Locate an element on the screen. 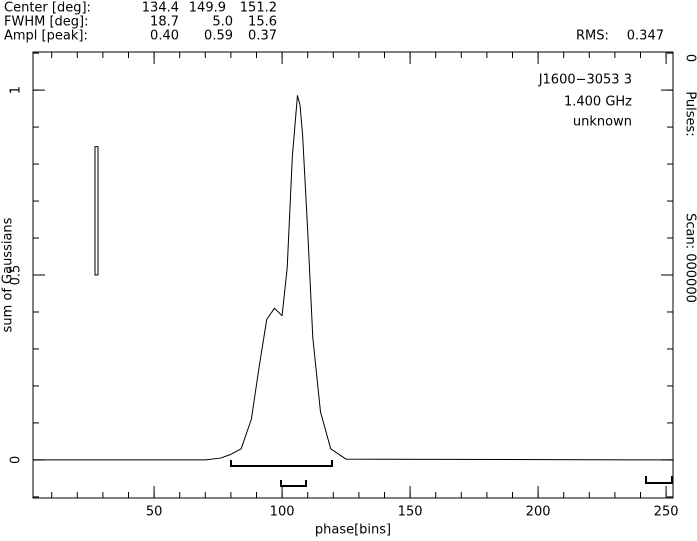 The width and height of the screenshot is (697, 541). y-tick-label: 0.5 is located at coordinates (16, 275).